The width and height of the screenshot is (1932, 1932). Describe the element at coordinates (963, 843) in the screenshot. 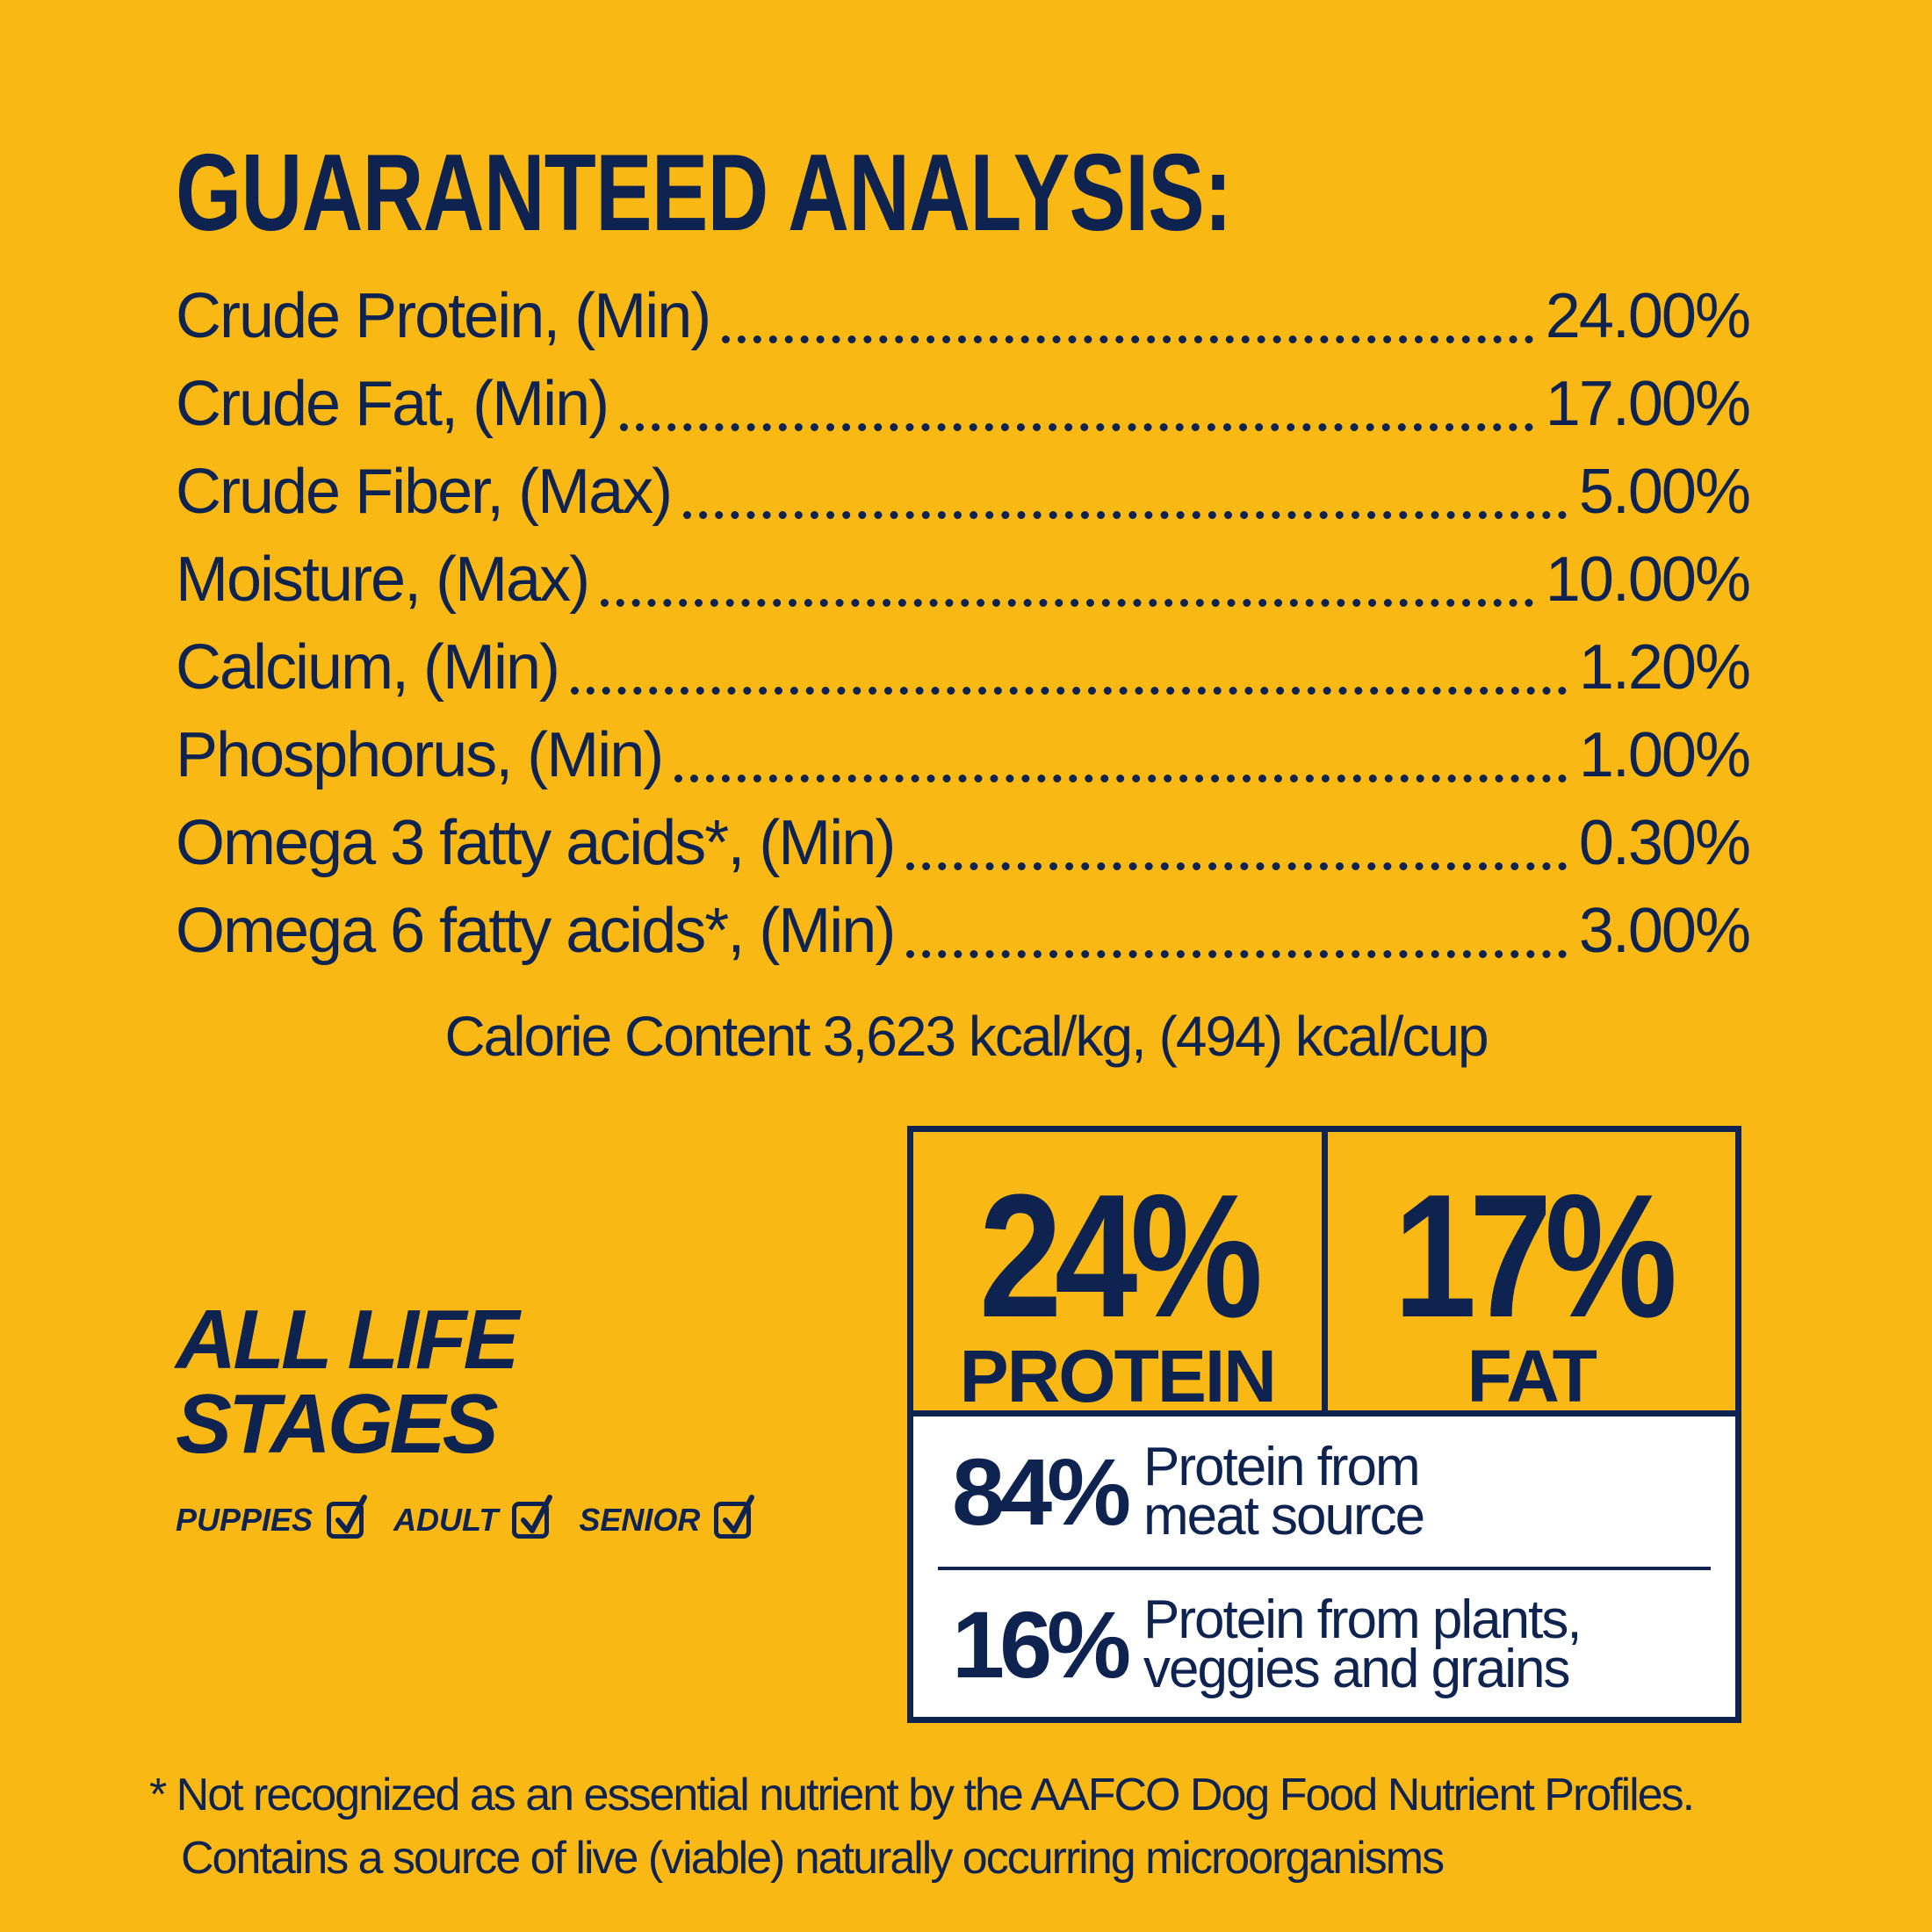

I see `analysis-row-omega-3: Omega 3 fatty acids*, (Min) 0.30%` at that location.